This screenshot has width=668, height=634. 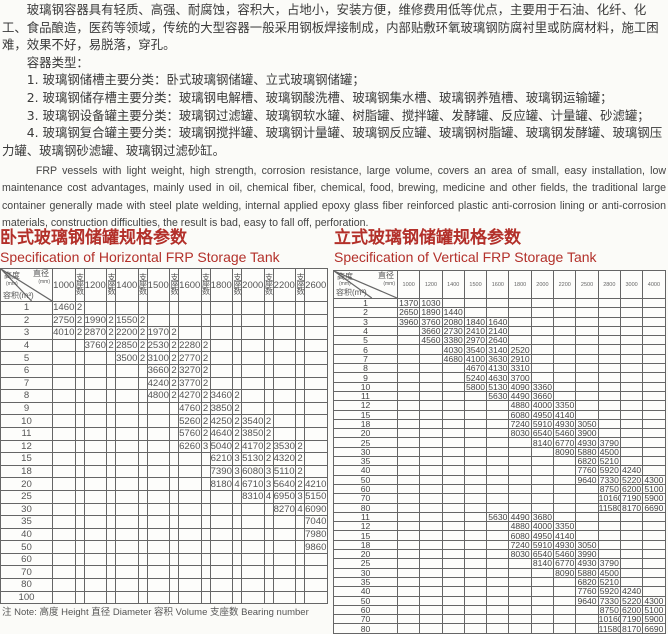 I want to click on table-row: 6 3660 2 3270 2, so click(x=164, y=370).